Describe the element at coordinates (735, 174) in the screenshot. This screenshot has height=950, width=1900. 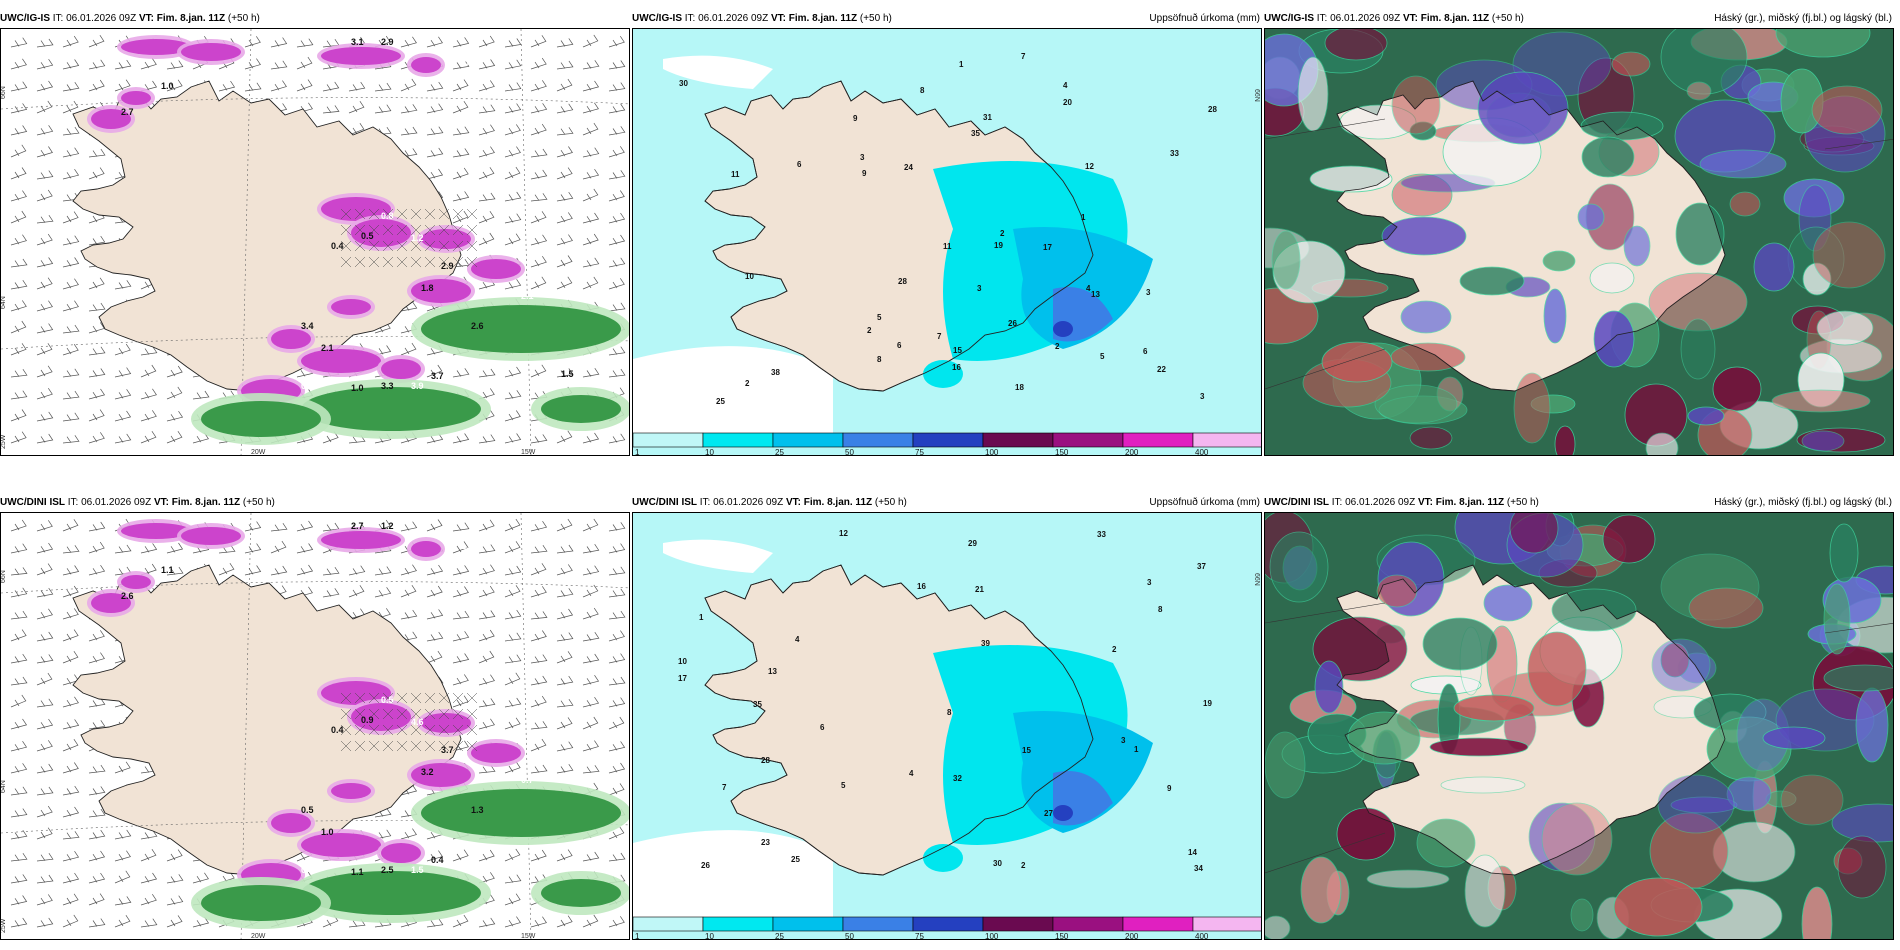
I see `precip-value-label: 11` at that location.